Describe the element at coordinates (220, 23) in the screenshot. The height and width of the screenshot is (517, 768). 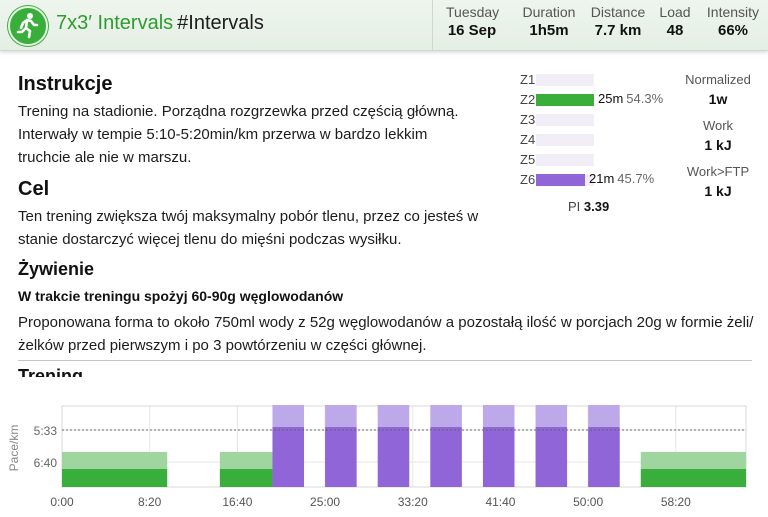
I see `workout-tag: #Intervals` at that location.